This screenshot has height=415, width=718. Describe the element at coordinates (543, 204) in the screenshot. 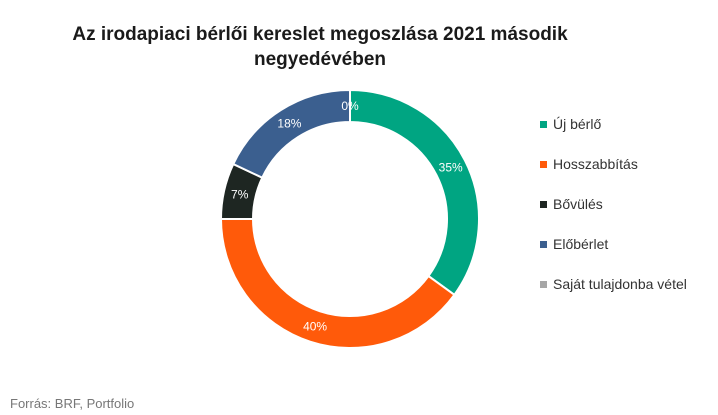

I see `legend-swatch-bovules` at that location.